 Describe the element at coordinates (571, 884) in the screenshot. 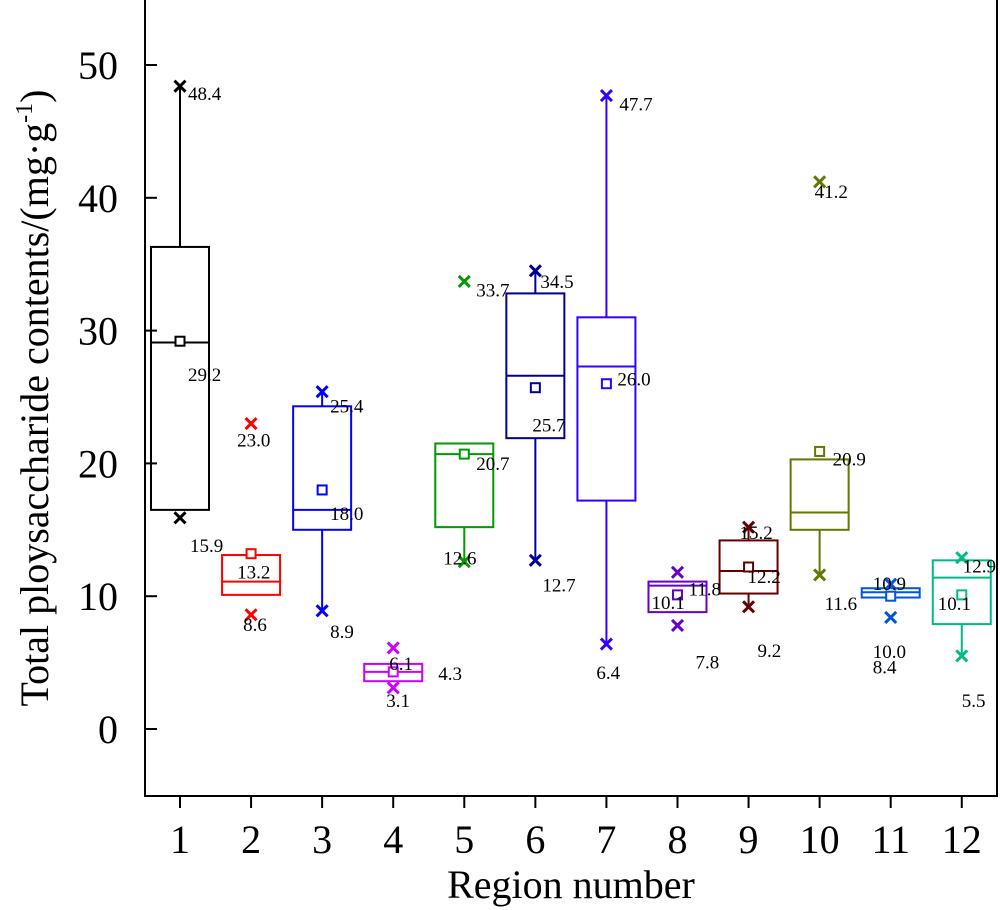

I see `x-axis-title: Region number` at that location.